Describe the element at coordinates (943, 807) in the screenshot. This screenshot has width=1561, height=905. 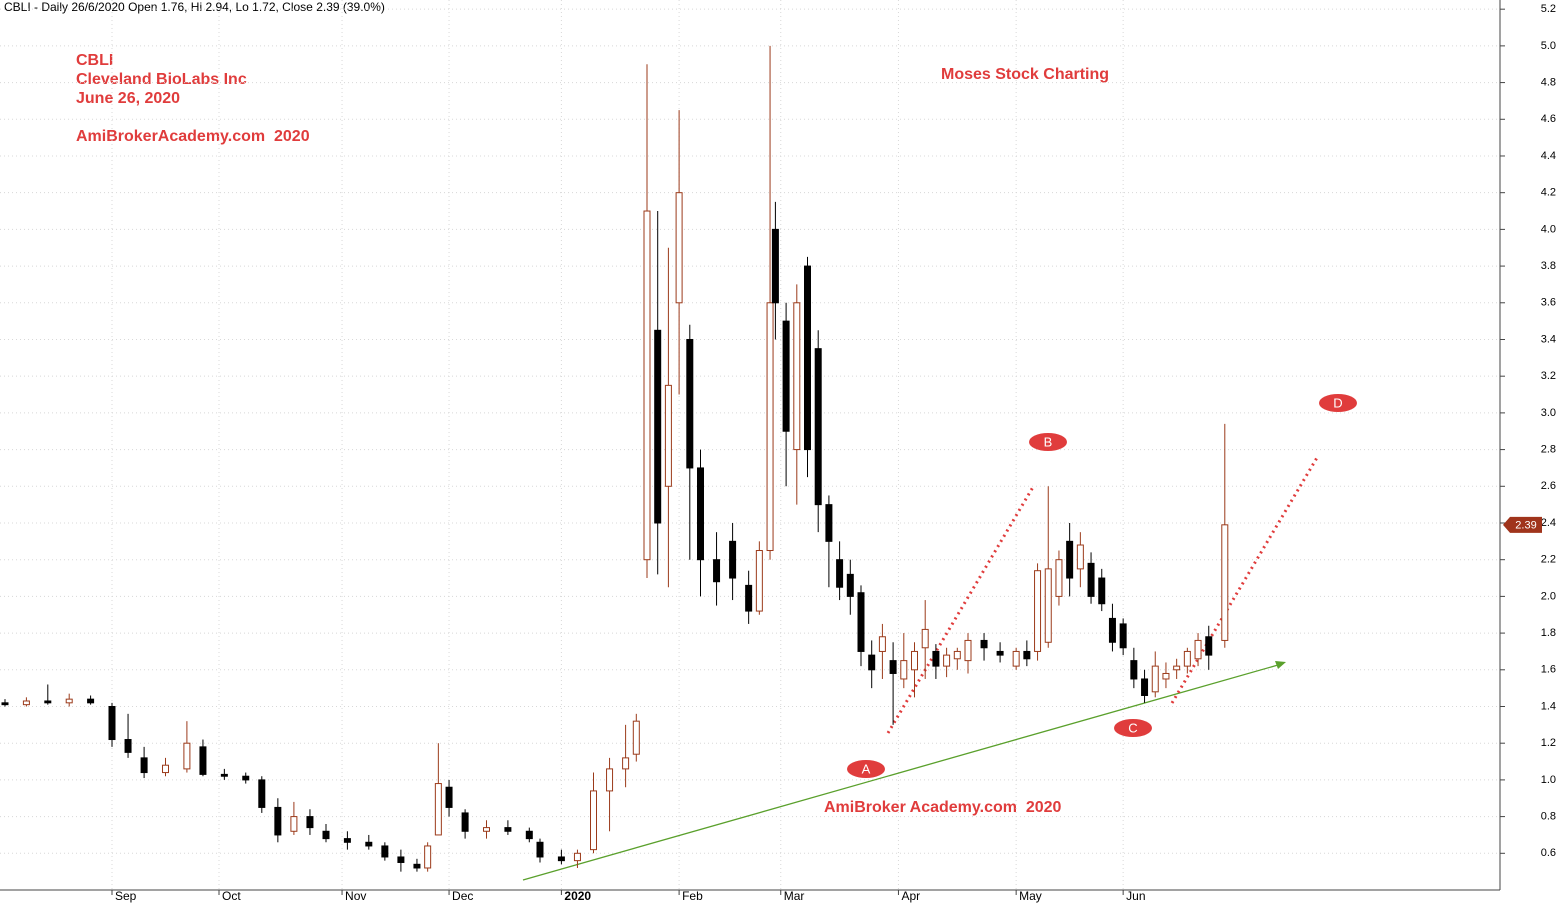
I see `watermark-note: AmiBroker Academy.com 2020` at that location.